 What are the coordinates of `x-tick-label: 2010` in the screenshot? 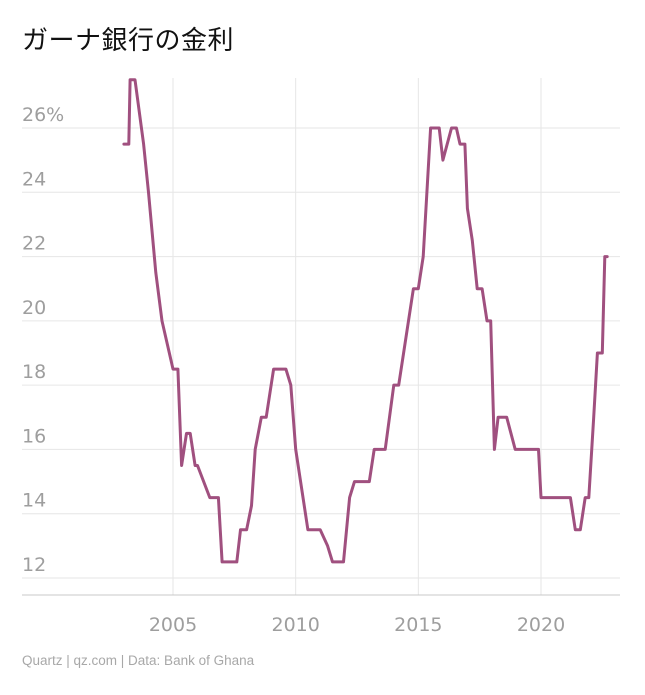 It's located at (295, 625).